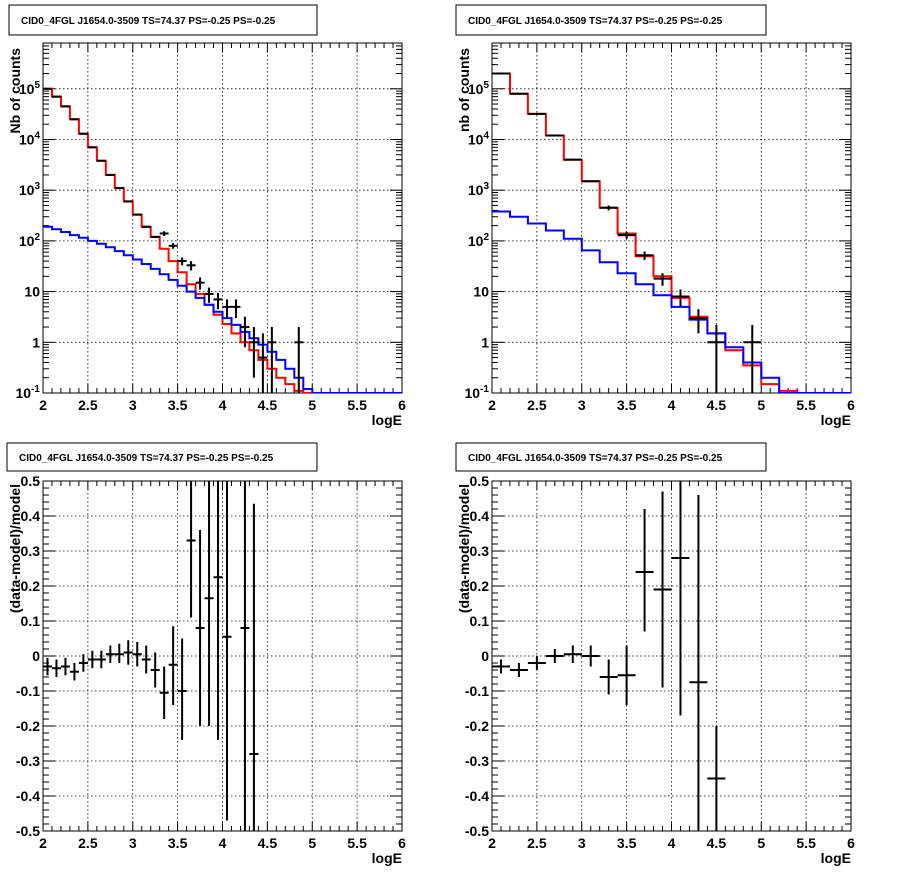 The width and height of the screenshot is (898, 875). Describe the element at coordinates (464, 90) in the screenshot. I see `y-axis-title: nb of counts` at that location.